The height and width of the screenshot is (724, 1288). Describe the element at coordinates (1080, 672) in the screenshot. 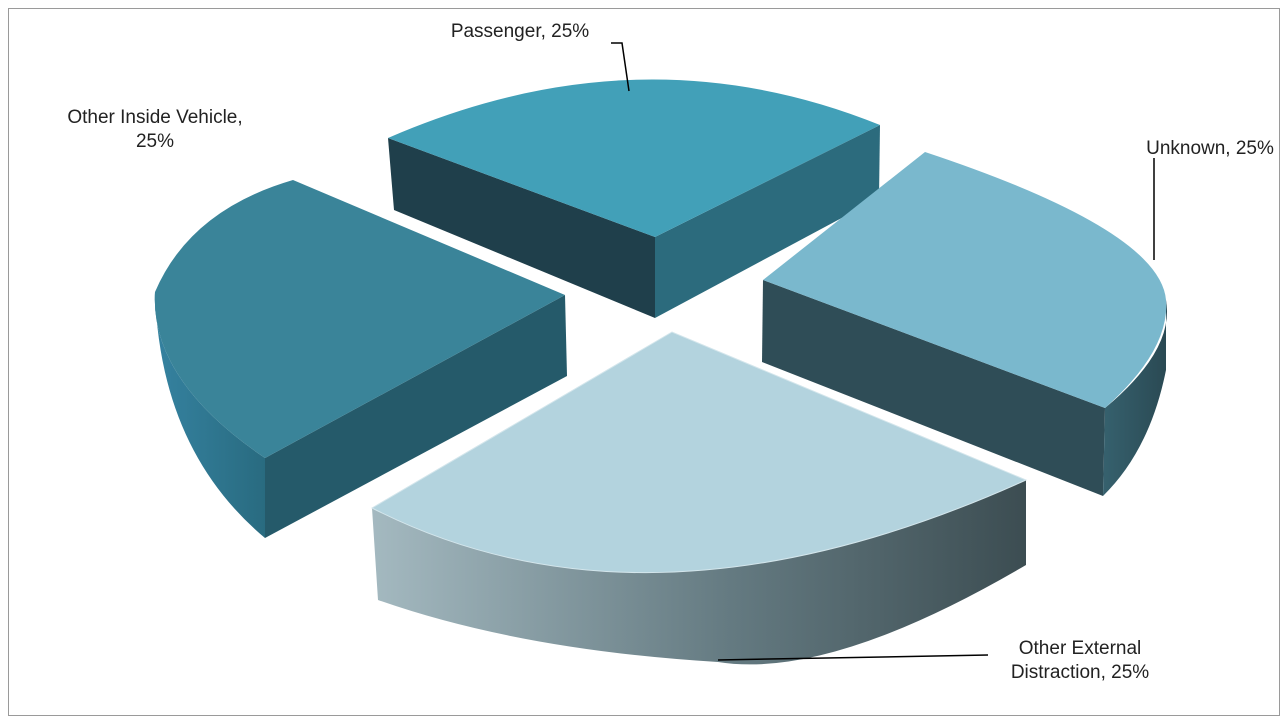

I see `data-label-other-external-line2: Distraction, 25%` at that location.